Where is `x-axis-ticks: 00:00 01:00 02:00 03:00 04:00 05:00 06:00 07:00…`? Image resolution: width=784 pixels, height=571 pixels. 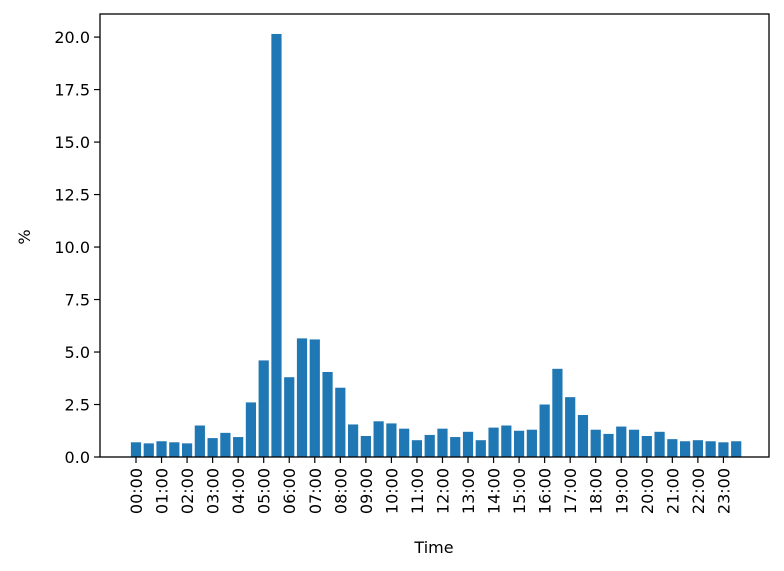
x-axis-ticks: 00:00 01:00 02:00 03:00 04:00 05:00 06:00 07:00… is located at coordinates (430, 485).